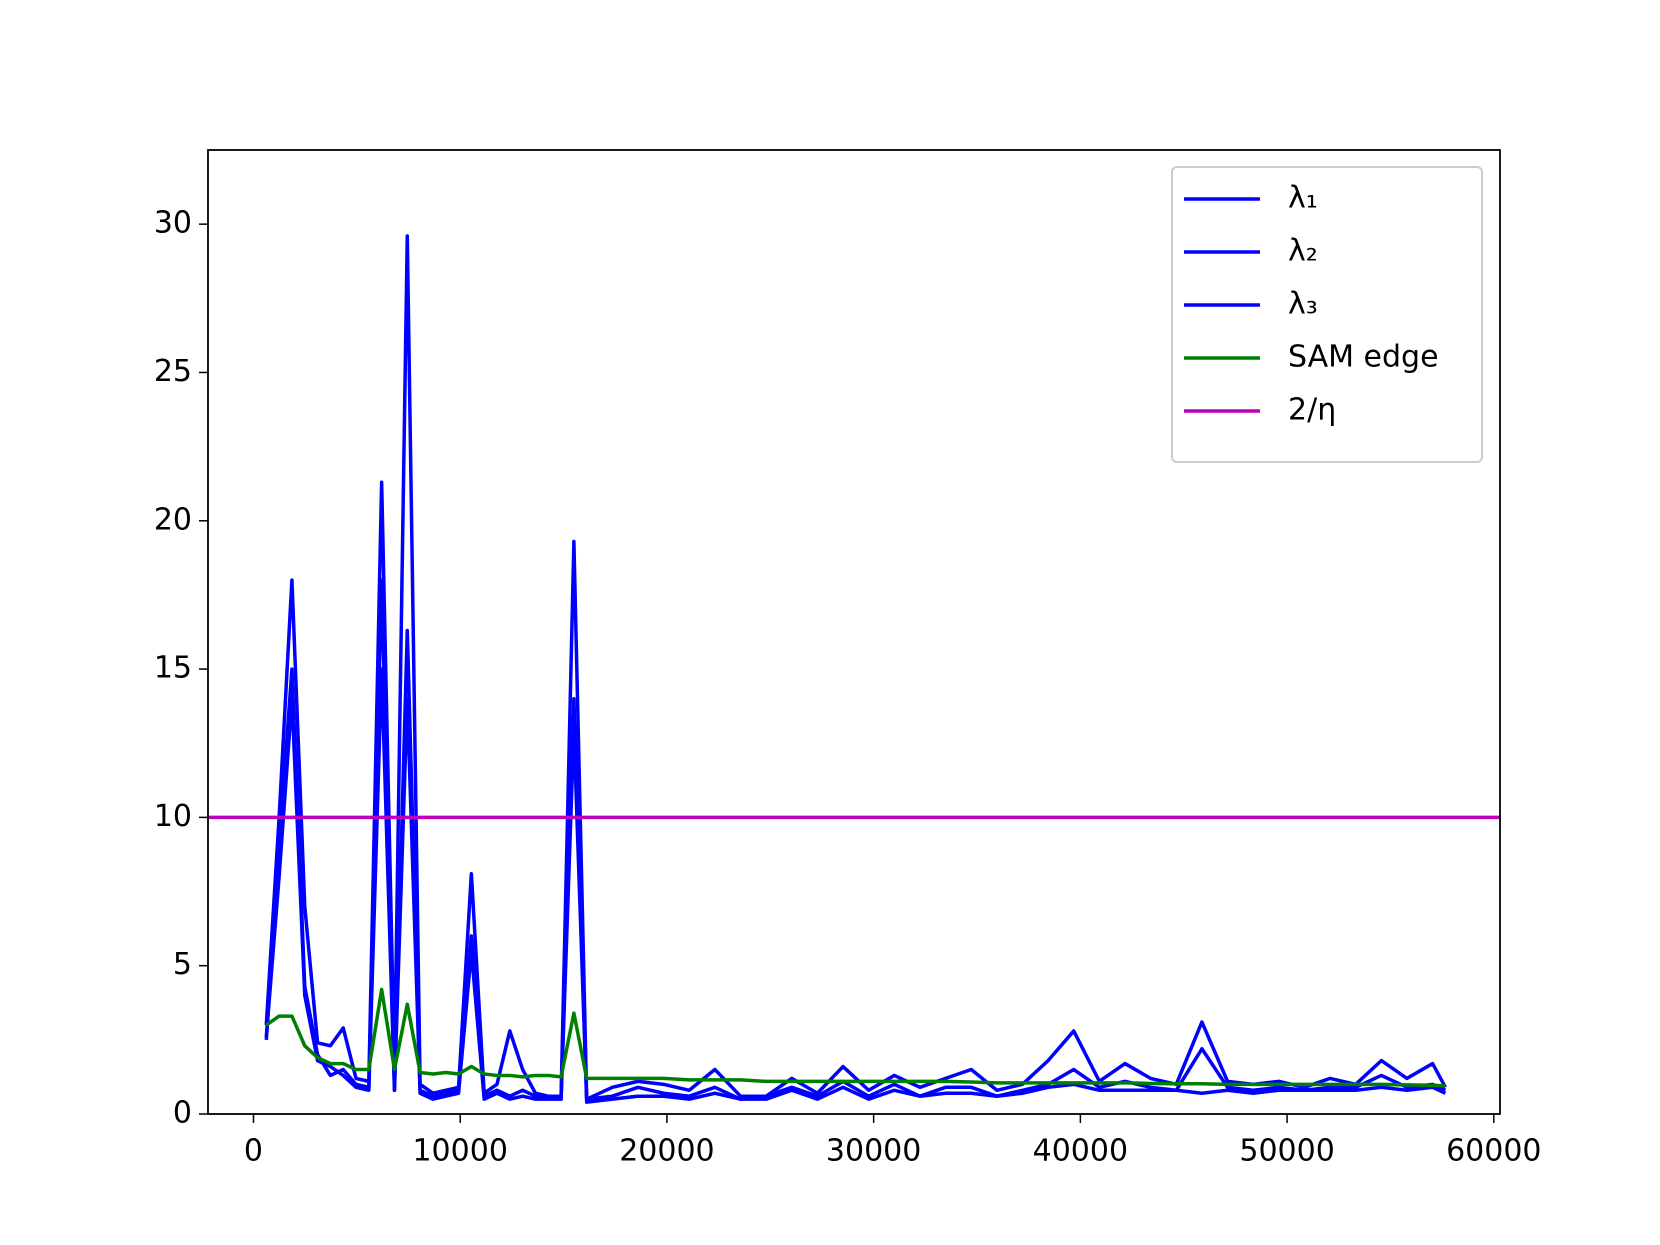 Image resolution: width=1660 pixels, height=1245 pixels. What do you see at coordinates (182, 964) in the screenshot?
I see `y-tick-label: 5` at bounding box center [182, 964].